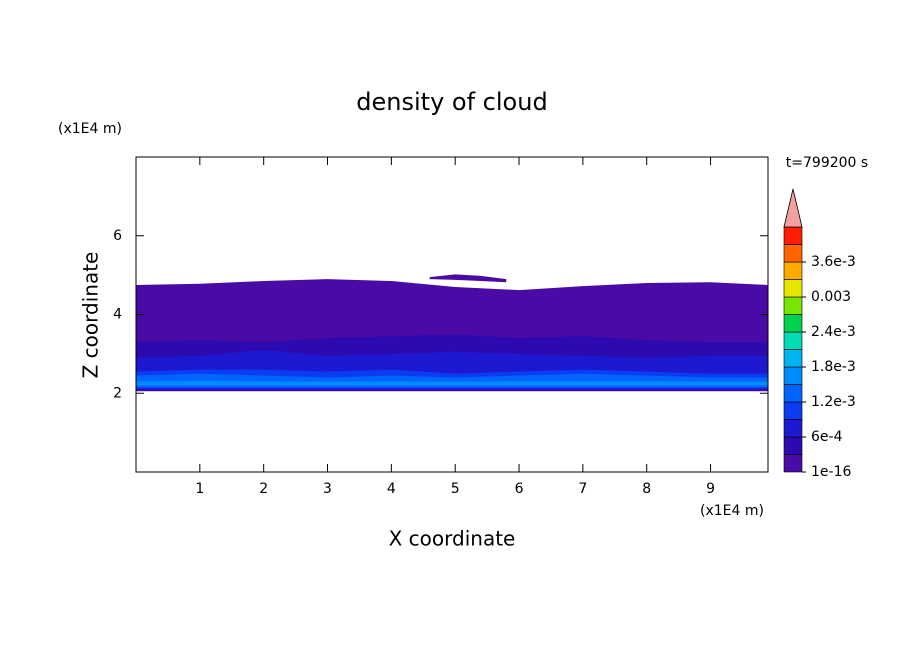  What do you see at coordinates (582, 489) in the screenshot?
I see `x-tick-label: 7` at bounding box center [582, 489].